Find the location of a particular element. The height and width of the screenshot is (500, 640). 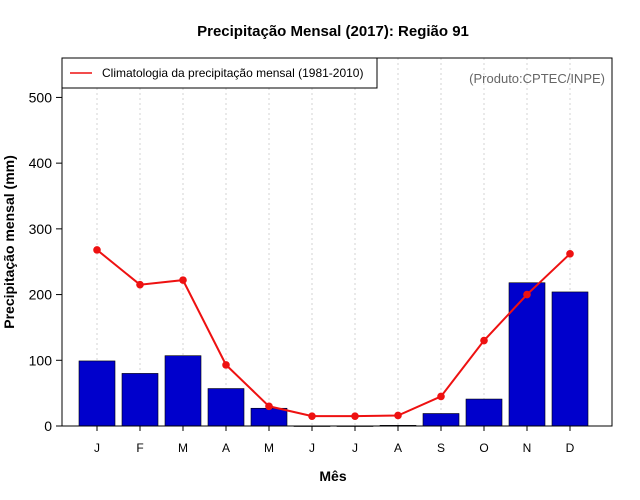

x-tick-label: S is located at coordinates (441, 448).